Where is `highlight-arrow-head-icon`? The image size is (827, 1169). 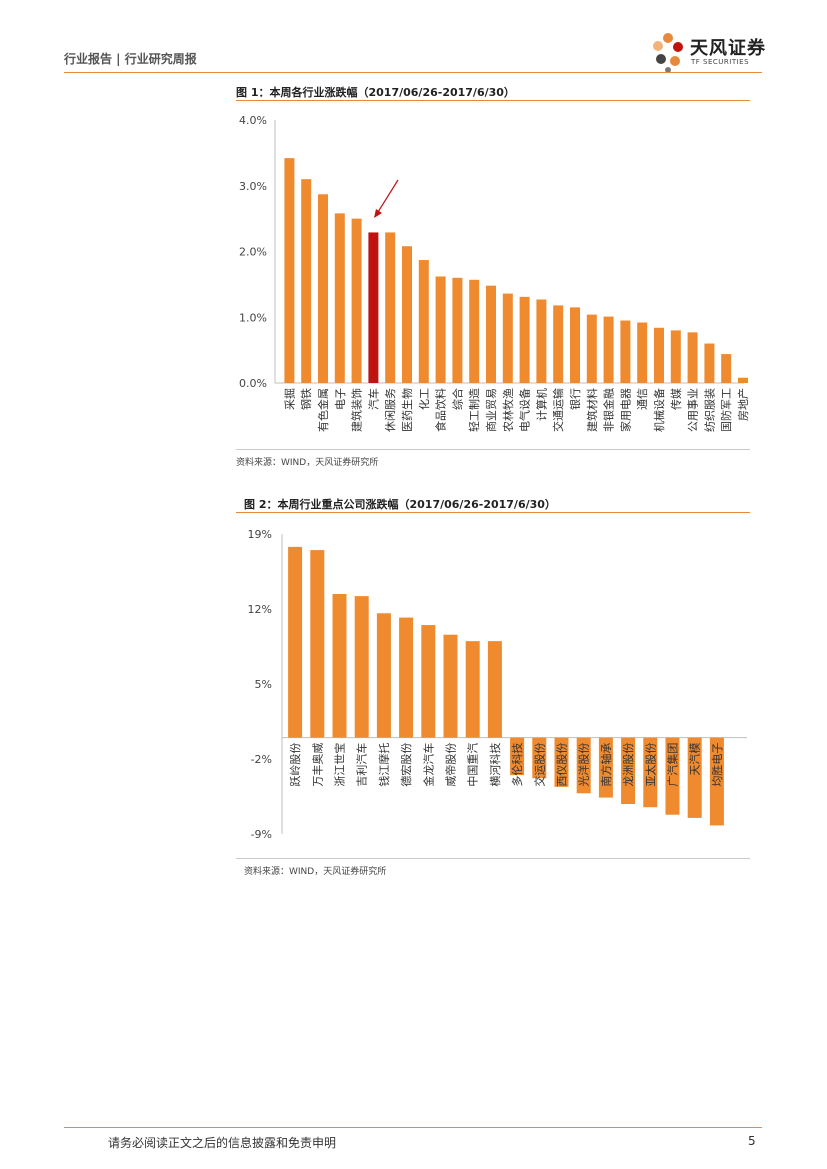 highlight-arrow-head-icon is located at coordinates (378, 213).